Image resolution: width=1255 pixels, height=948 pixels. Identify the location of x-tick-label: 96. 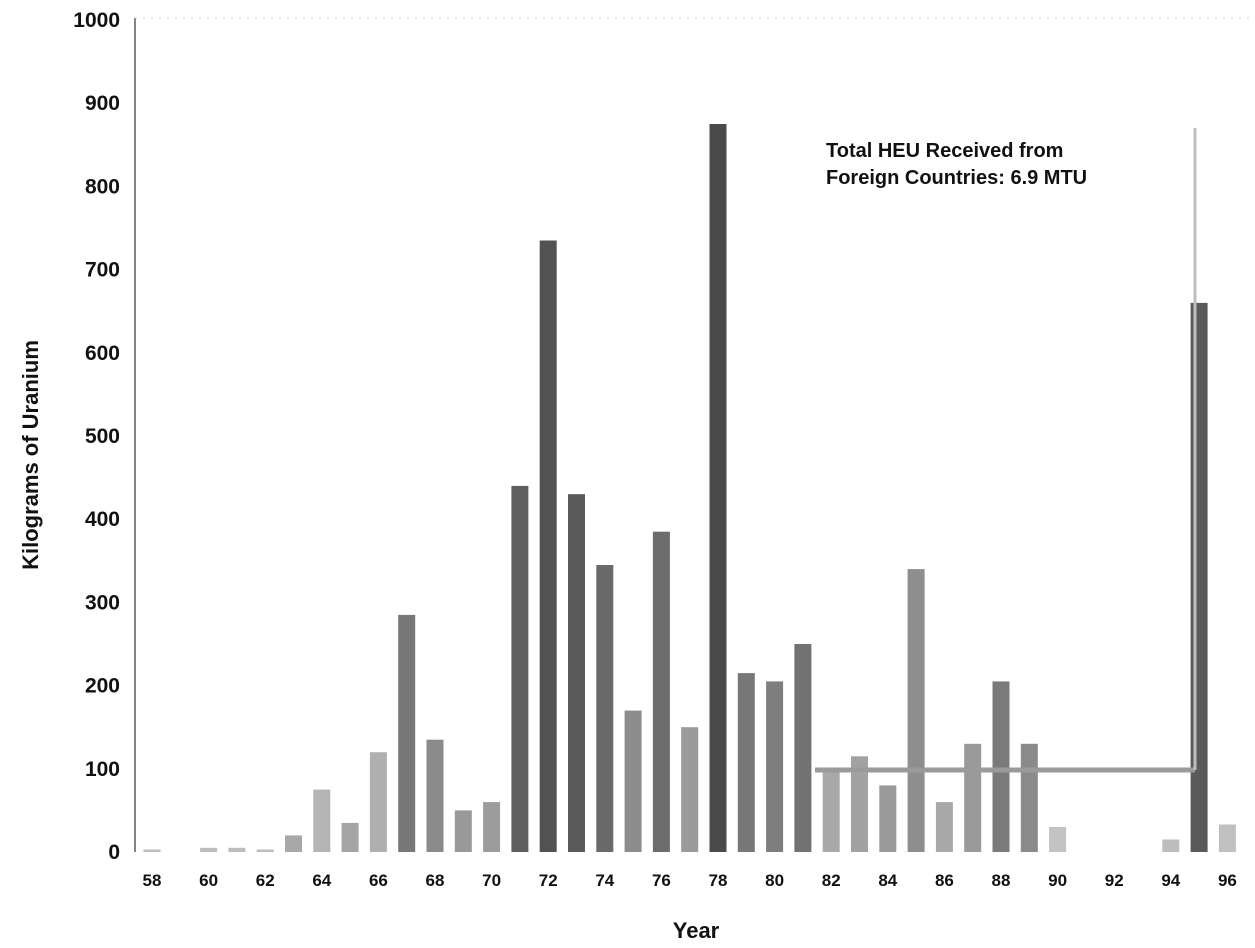
(1227, 880).